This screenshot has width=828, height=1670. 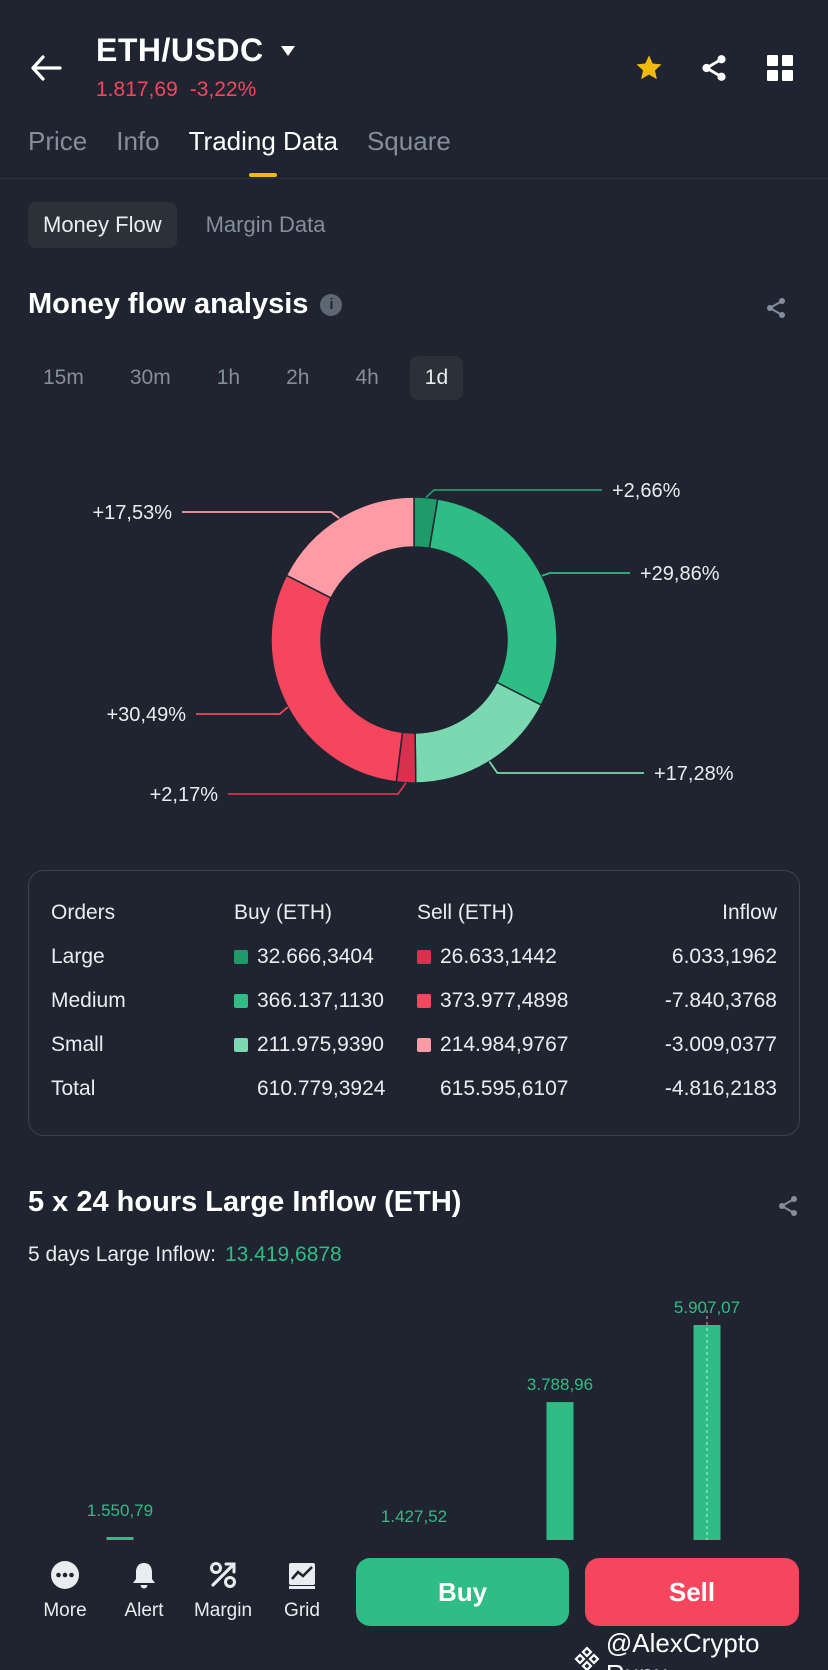 What do you see at coordinates (168, 304) in the screenshot?
I see `money-flow-title-text: Money flow analysis` at bounding box center [168, 304].